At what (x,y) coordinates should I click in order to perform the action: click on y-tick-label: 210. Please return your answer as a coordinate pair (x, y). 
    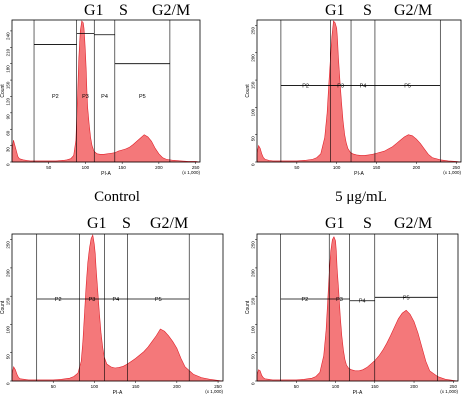
    Looking at the image, I should click on (8, 52).